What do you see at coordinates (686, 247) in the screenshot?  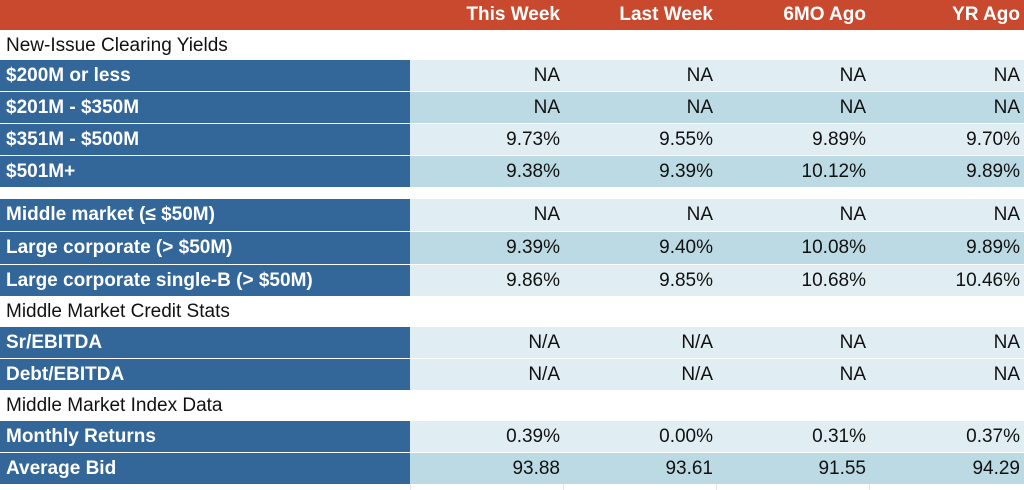 I see `cell-last-week: 9.40%` at bounding box center [686, 247].